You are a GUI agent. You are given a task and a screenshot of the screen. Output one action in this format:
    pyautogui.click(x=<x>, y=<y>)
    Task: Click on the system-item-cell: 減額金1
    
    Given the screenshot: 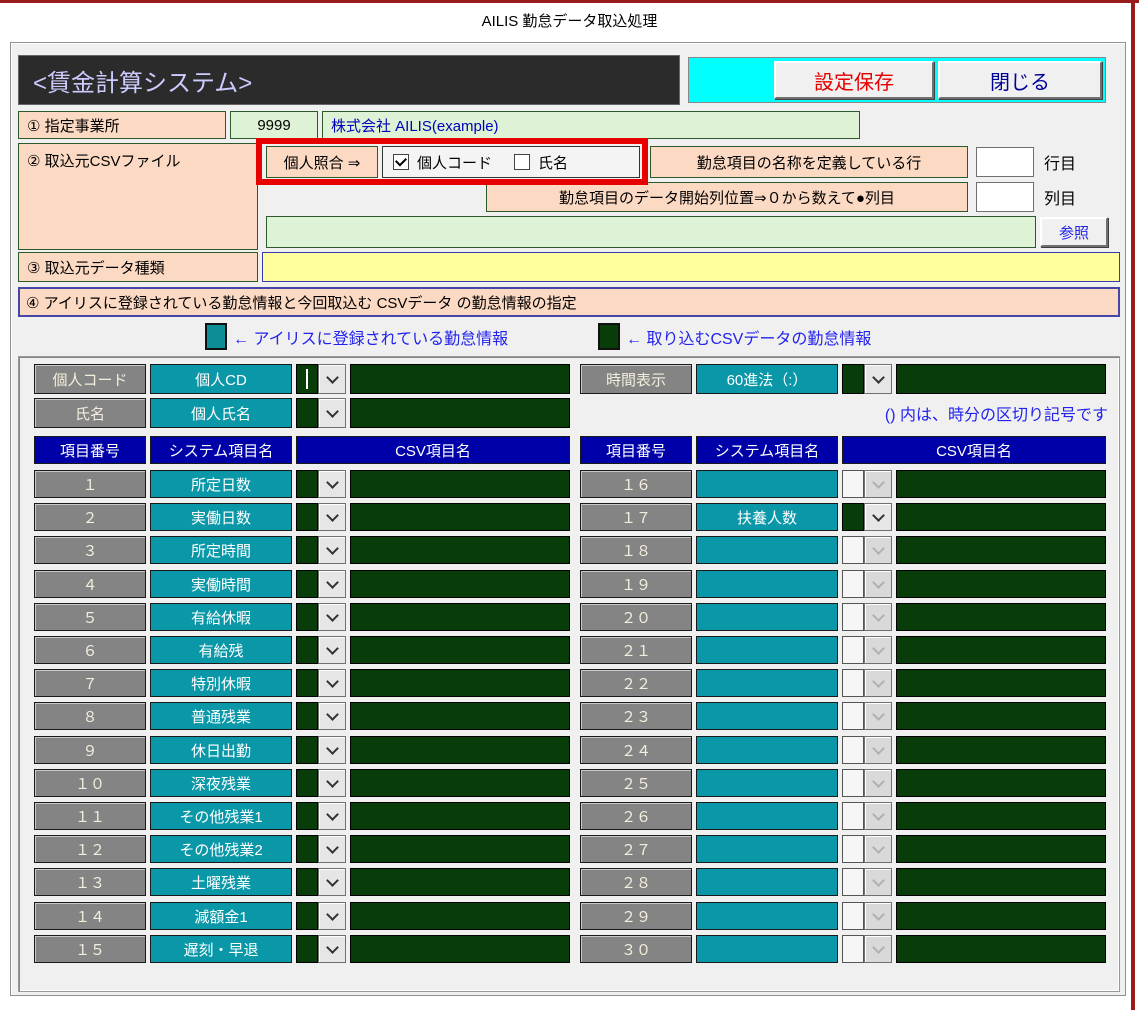 What is the action you would take?
    pyautogui.click(x=221, y=916)
    